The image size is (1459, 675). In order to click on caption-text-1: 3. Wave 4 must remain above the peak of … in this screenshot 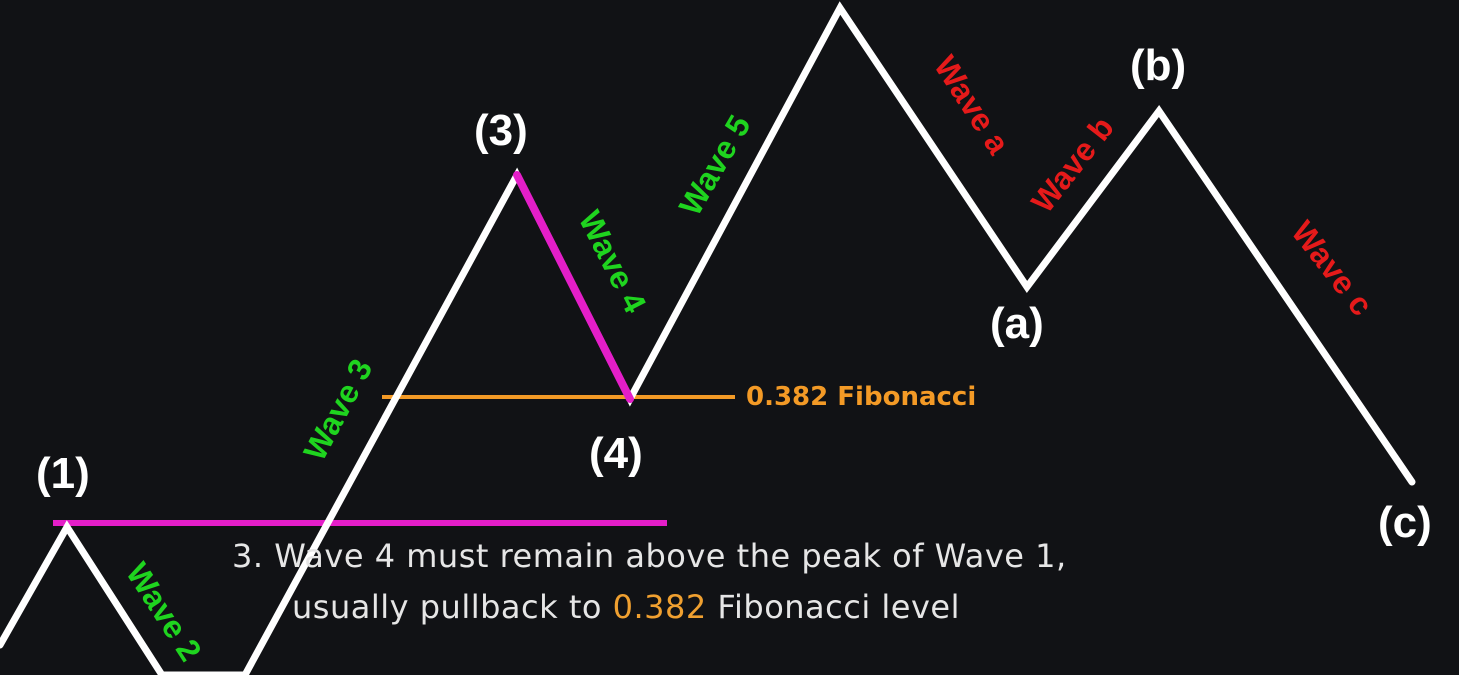, I will do `click(649, 556)`.